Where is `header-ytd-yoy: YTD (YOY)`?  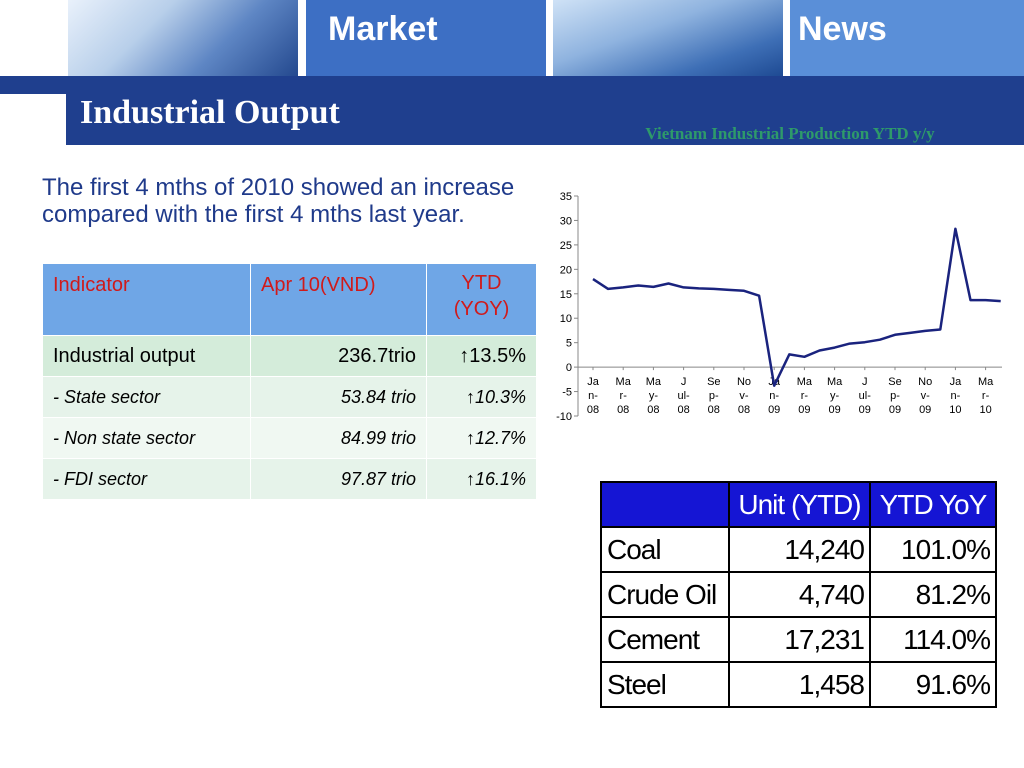 header-ytd-yoy: YTD (YOY) is located at coordinates (481, 299).